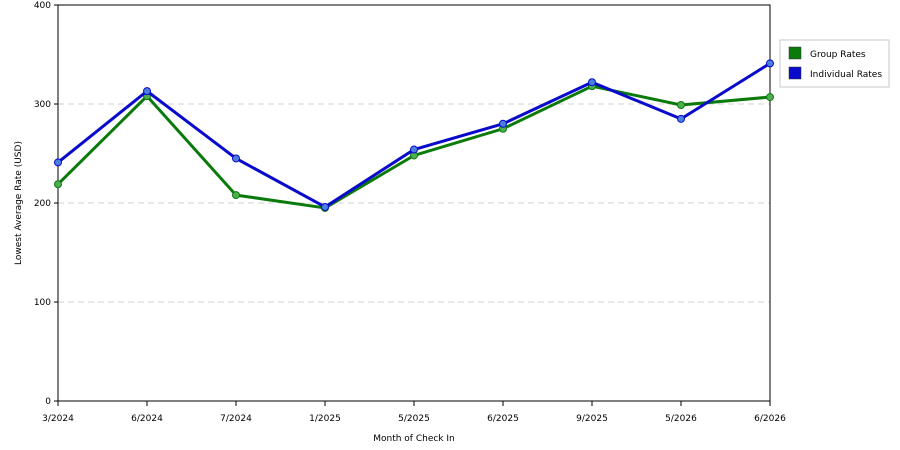 The image size is (900, 450). I want to click on y-tick-label: 300, so click(42, 105).